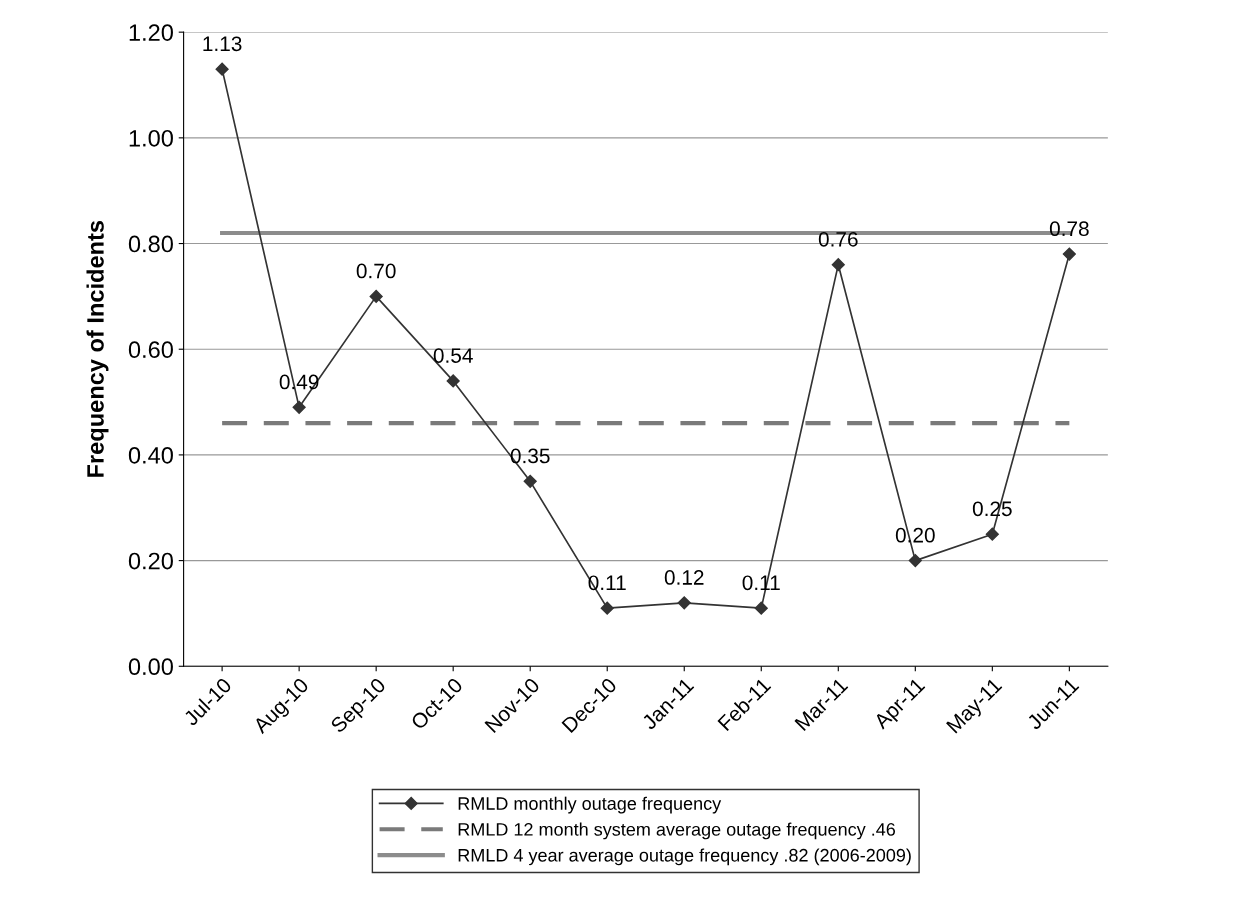 The height and width of the screenshot is (919, 1249). I want to click on y-tick-label: 0.60, so click(150, 350).